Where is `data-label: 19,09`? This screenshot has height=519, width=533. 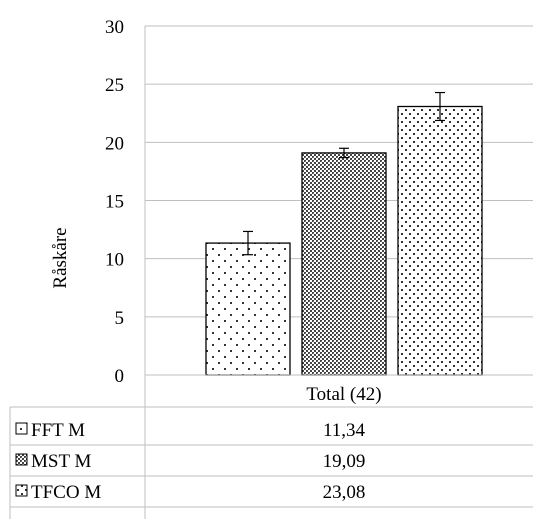
data-label: 19,09 is located at coordinates (344, 461).